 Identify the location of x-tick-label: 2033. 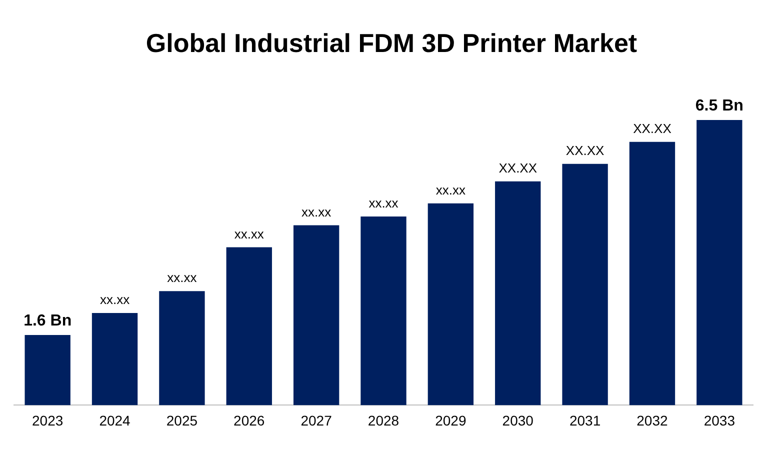
(720, 420).